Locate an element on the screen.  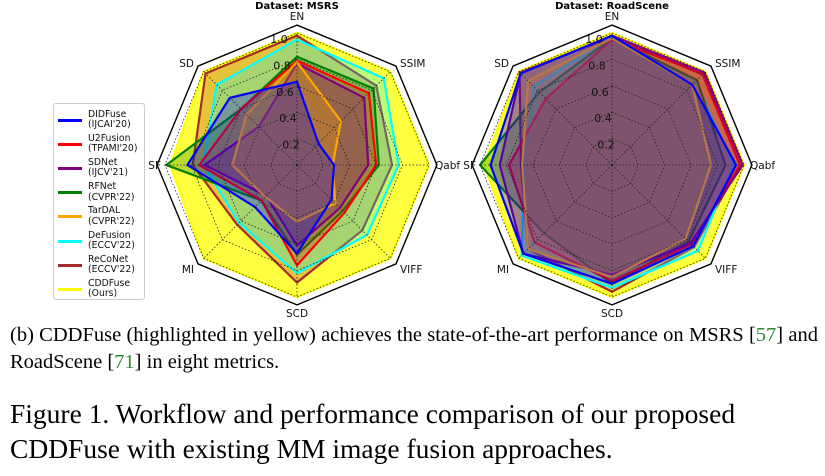
legend-label: SDNet (IJCV'21) is located at coordinates (108, 167).